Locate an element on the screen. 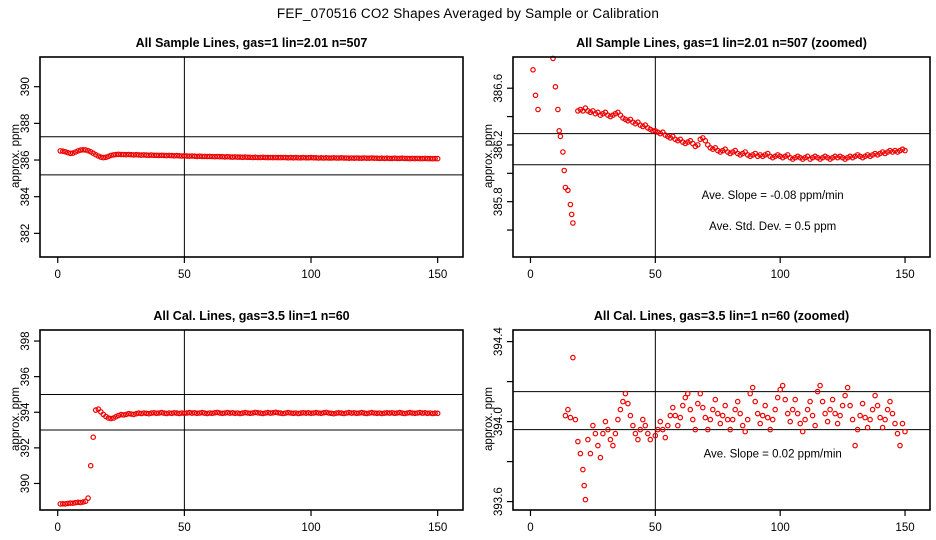 This screenshot has width=936, height=540. plot-title-top-left: All Sample Lines, gas=1 lin=2.01 n=507 is located at coordinates (251, 43).